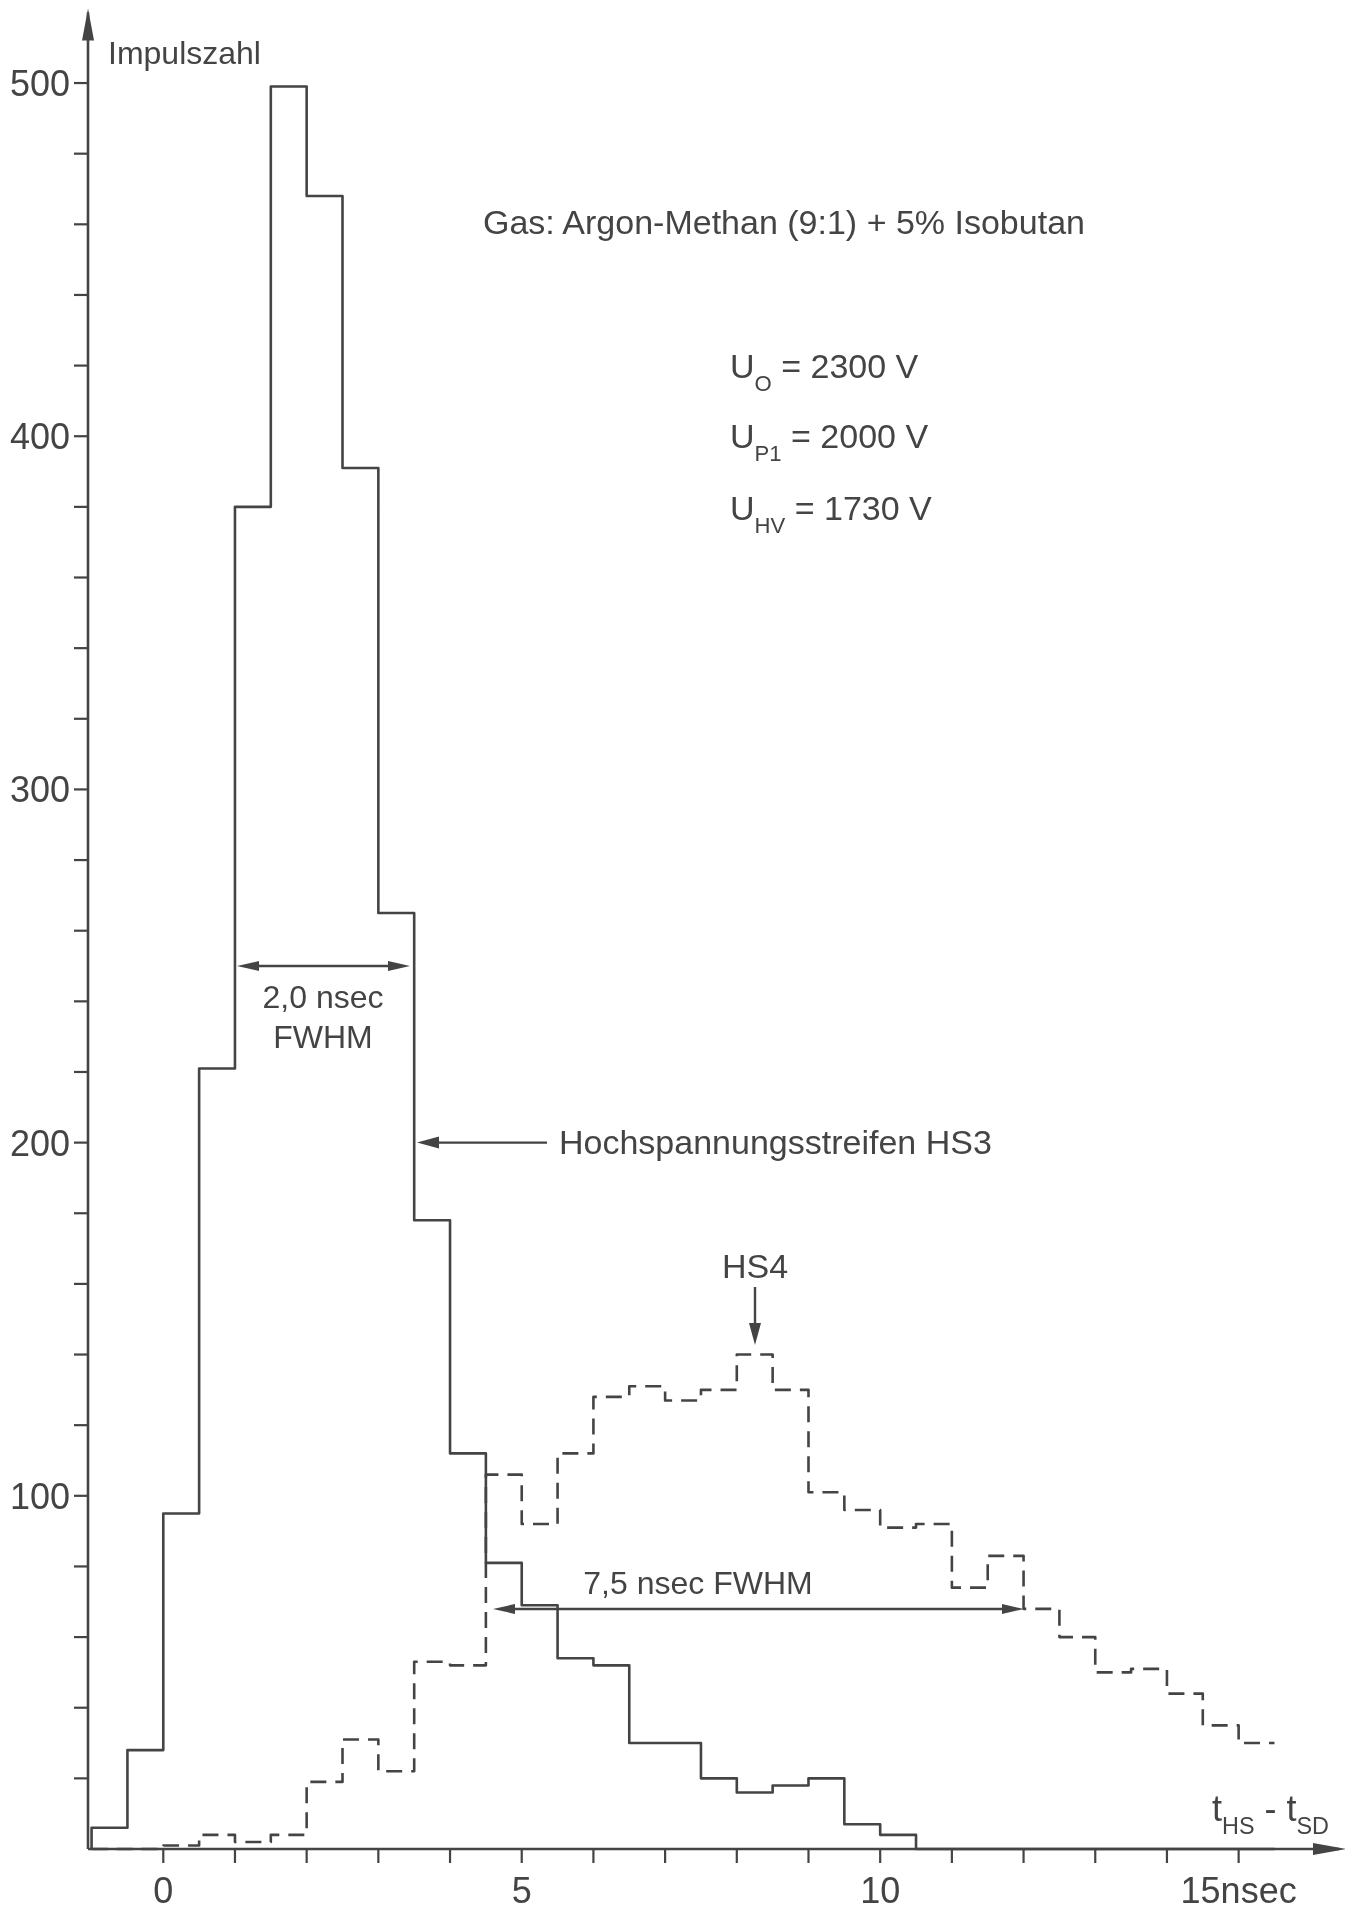 The height and width of the screenshot is (1919, 1353). Describe the element at coordinates (39, 790) in the screenshot. I see `y-tick-label: 300` at that location.